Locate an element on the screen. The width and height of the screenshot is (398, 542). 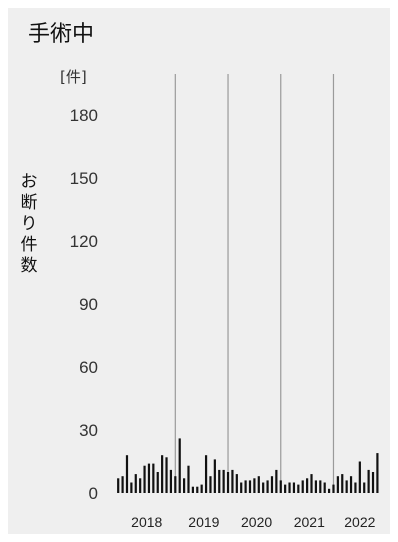
y-tick-label: 30 is located at coordinates (88, 430).